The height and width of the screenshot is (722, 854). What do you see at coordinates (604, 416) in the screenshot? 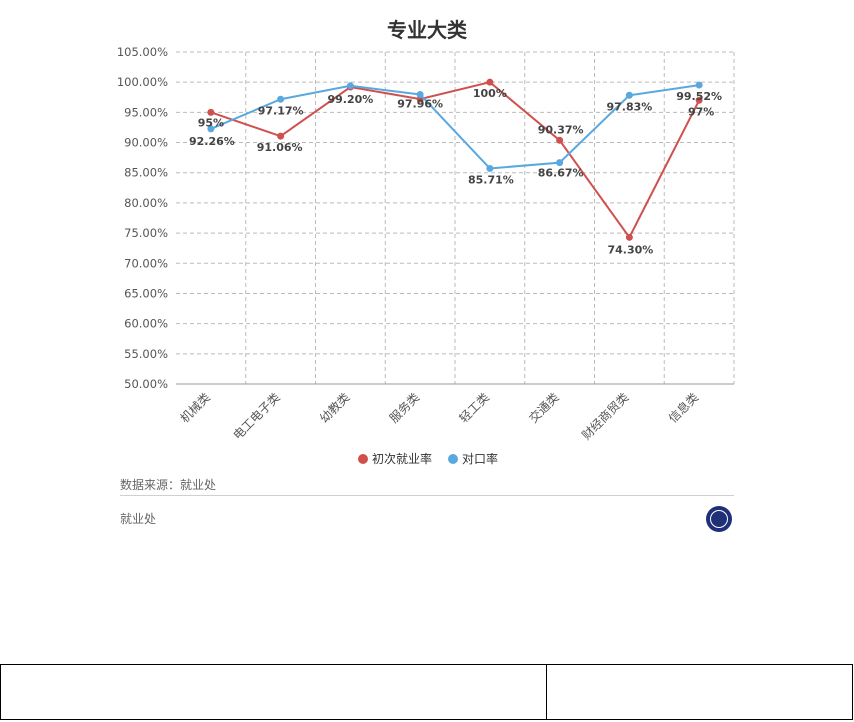
I see `x-tick-label: 财经商贸类` at bounding box center [604, 416].